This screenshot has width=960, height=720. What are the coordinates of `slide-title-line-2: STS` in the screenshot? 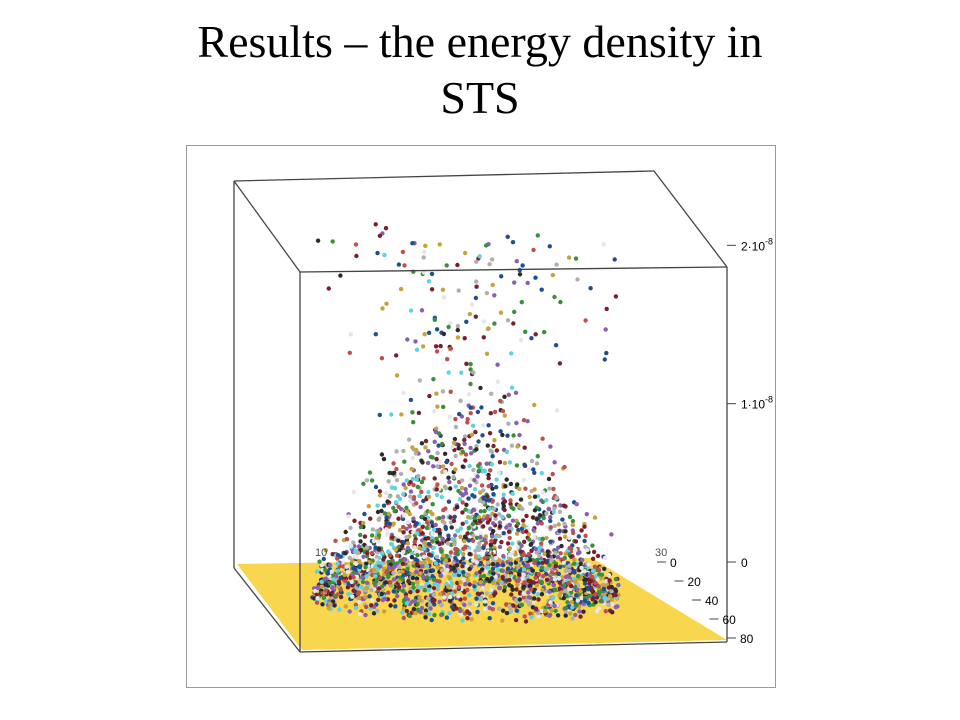 It's located at (480, 97).